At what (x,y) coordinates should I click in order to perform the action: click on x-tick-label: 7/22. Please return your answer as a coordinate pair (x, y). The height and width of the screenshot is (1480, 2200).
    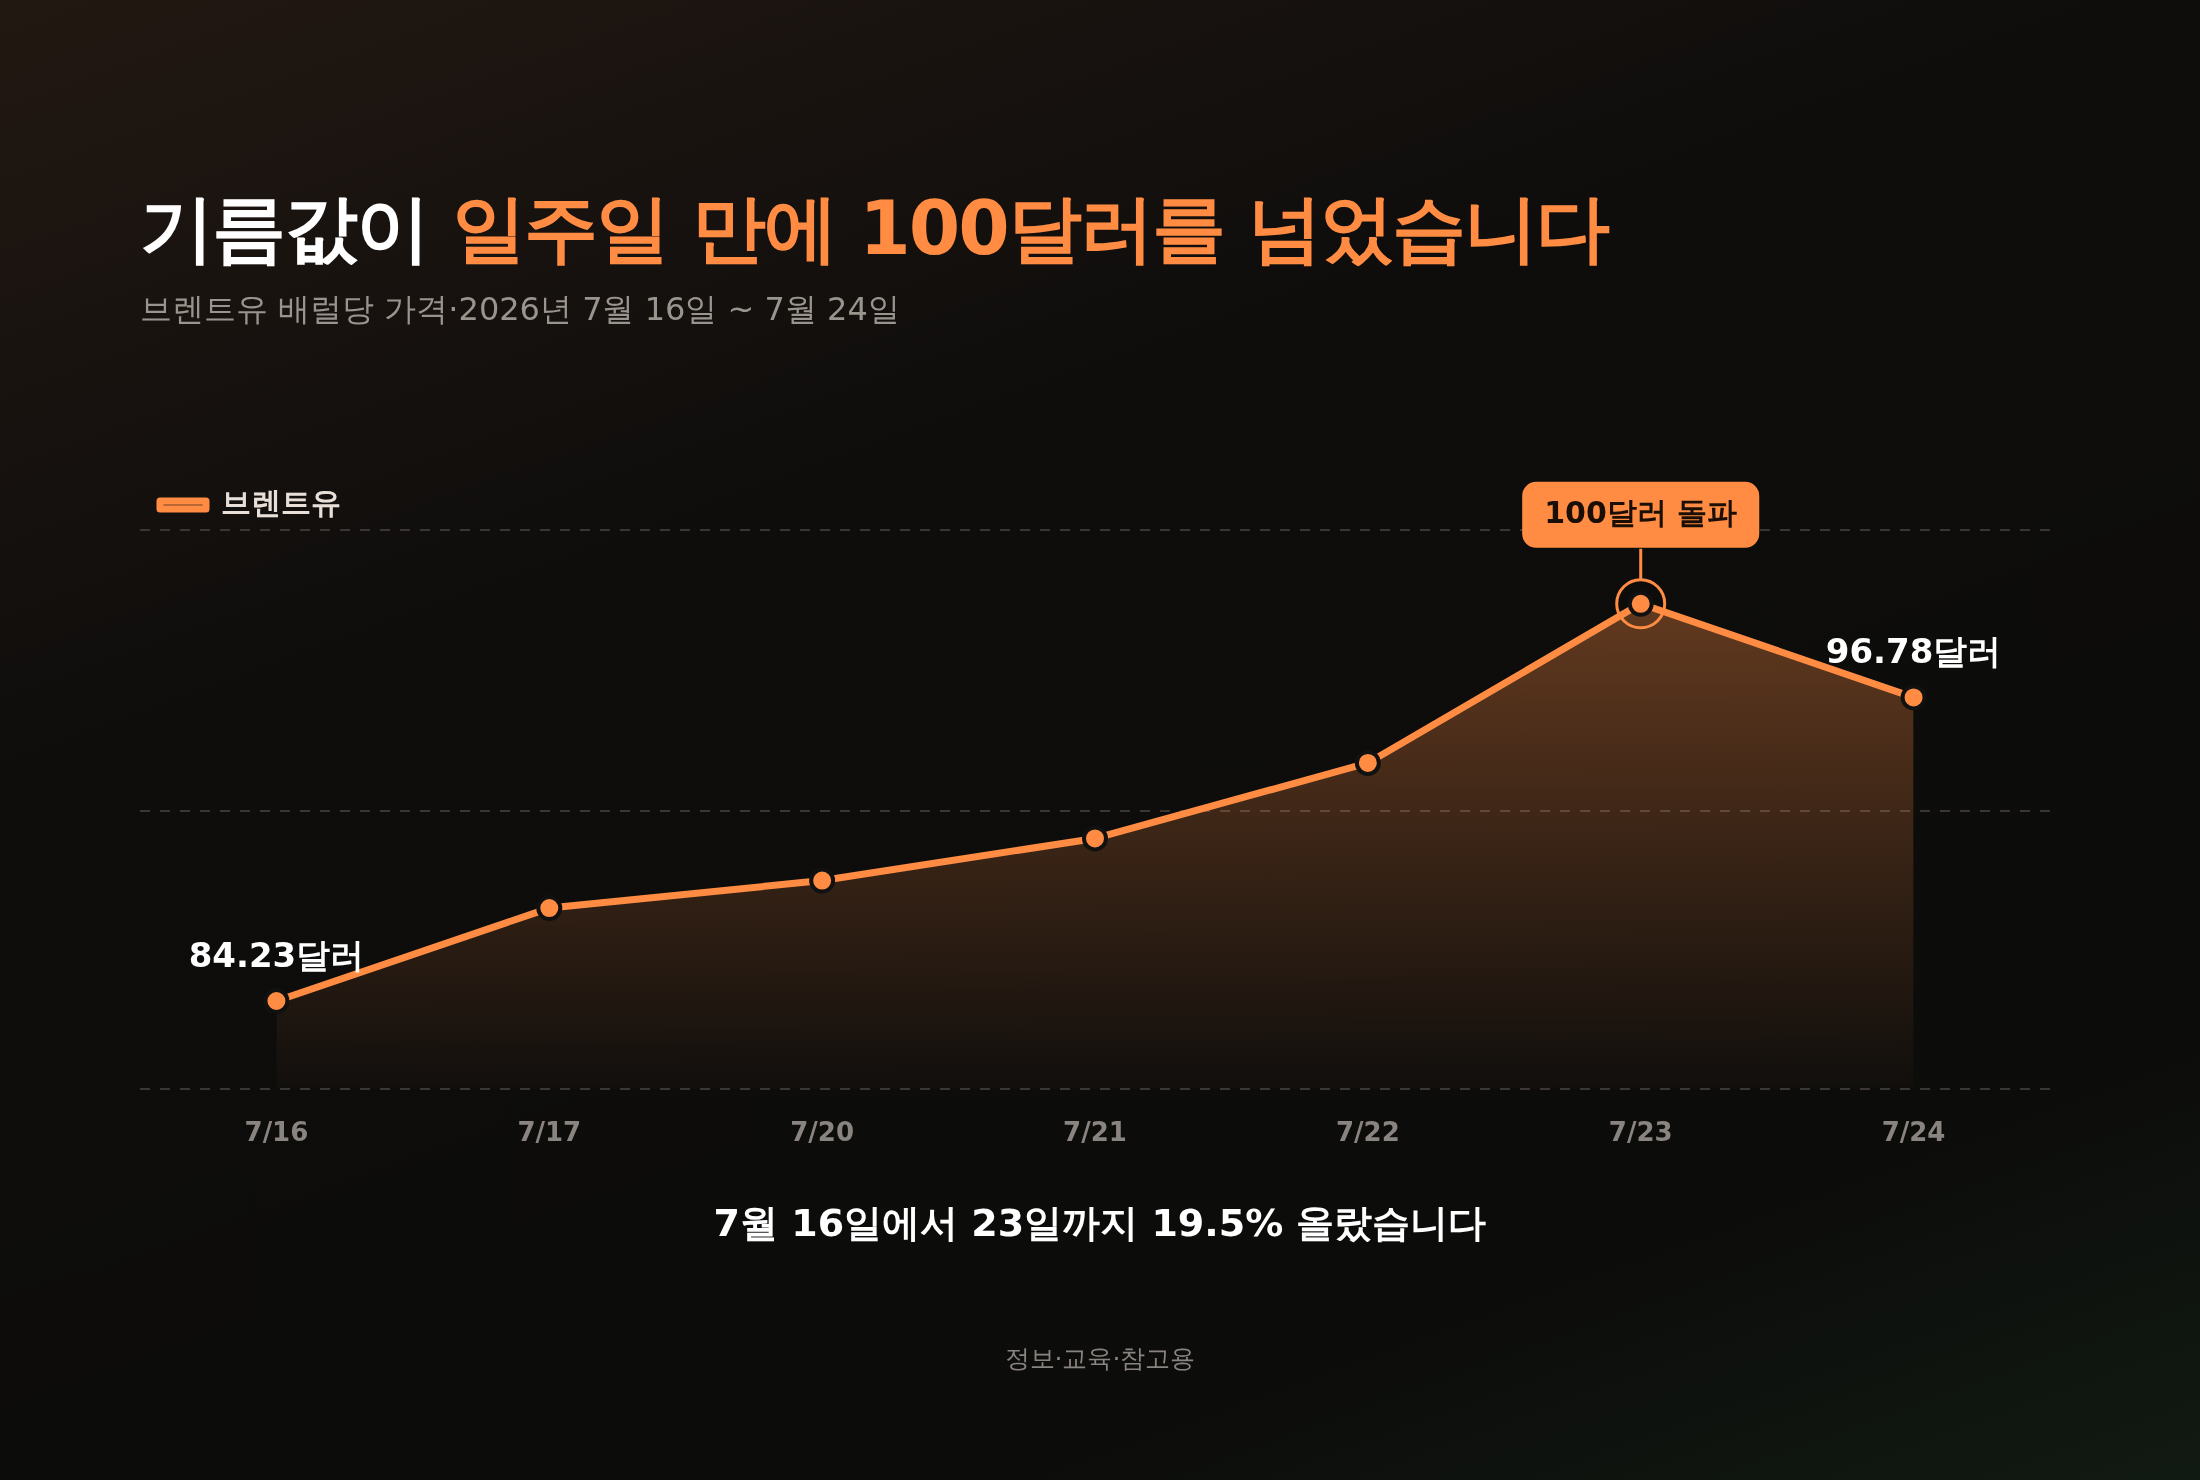
    Looking at the image, I should click on (1367, 1132).